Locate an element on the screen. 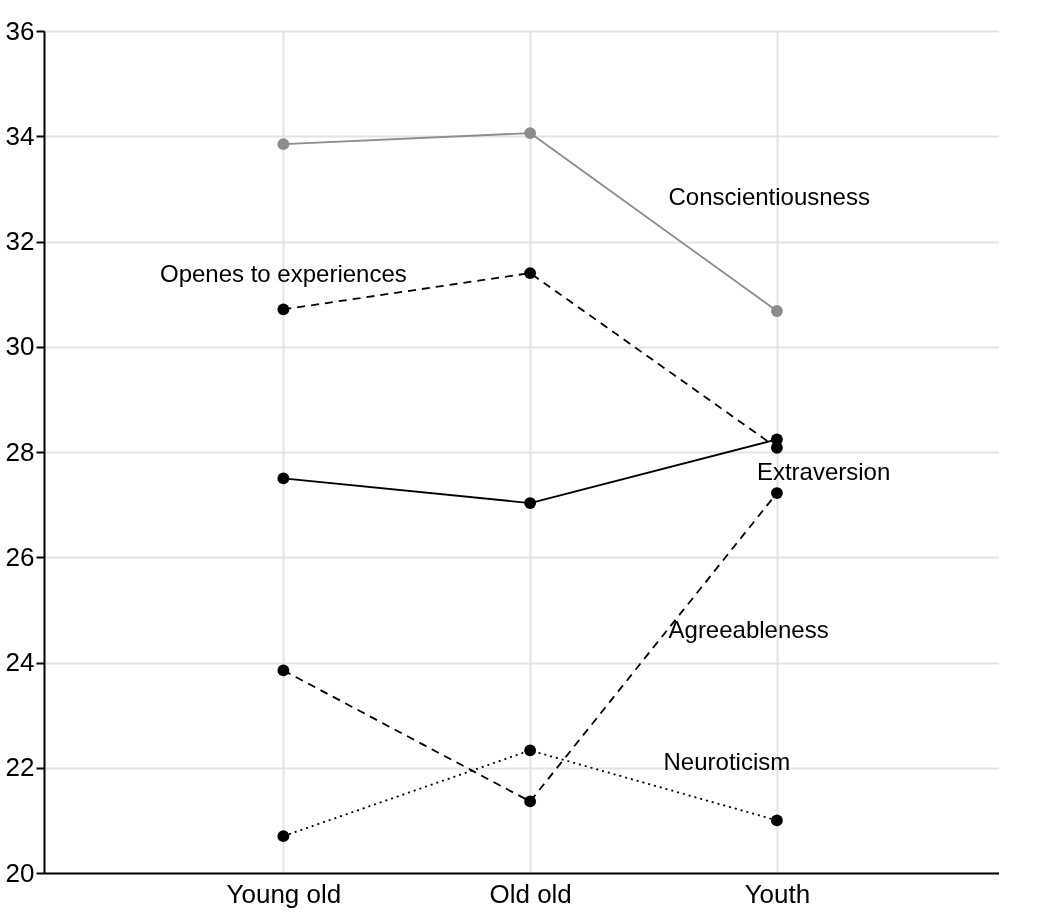 This screenshot has height=919, width=1039. y-tick-label: 24 is located at coordinates (20, 662).